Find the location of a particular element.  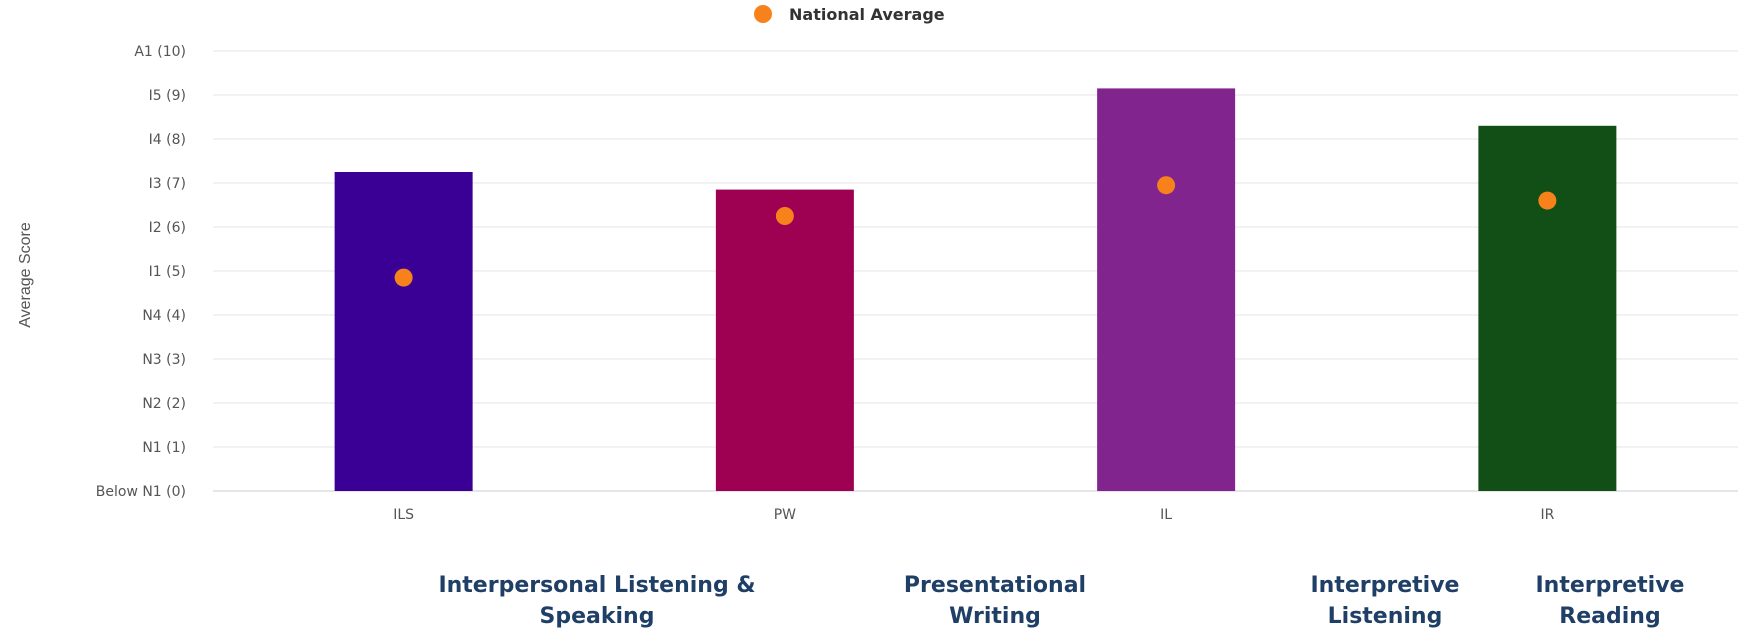

category-description: Presentational Writing is located at coordinates (995, 601).